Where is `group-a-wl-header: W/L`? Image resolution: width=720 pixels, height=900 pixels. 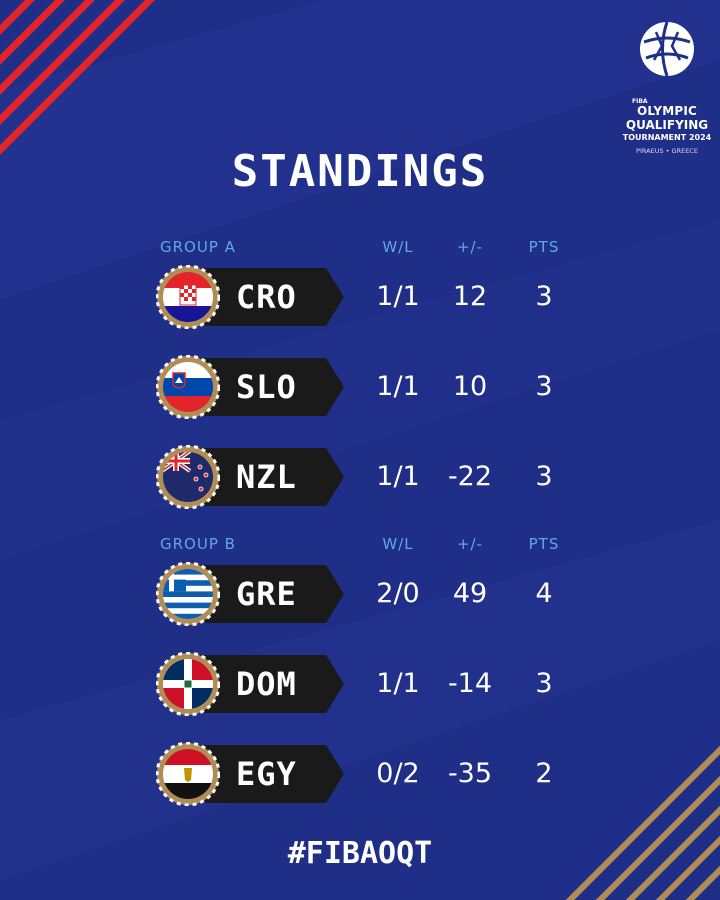
group-a-wl-header: W/L is located at coordinates (398, 247).